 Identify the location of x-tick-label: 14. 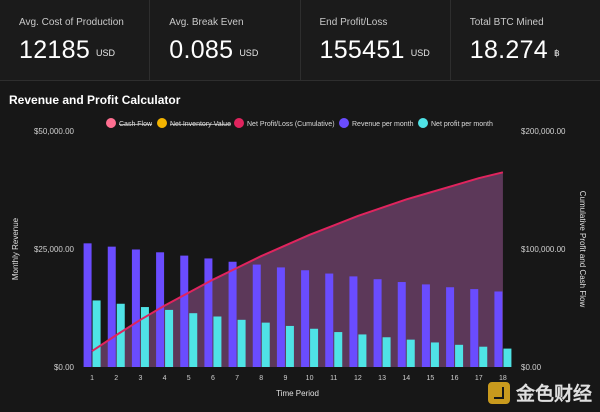
(406, 378).